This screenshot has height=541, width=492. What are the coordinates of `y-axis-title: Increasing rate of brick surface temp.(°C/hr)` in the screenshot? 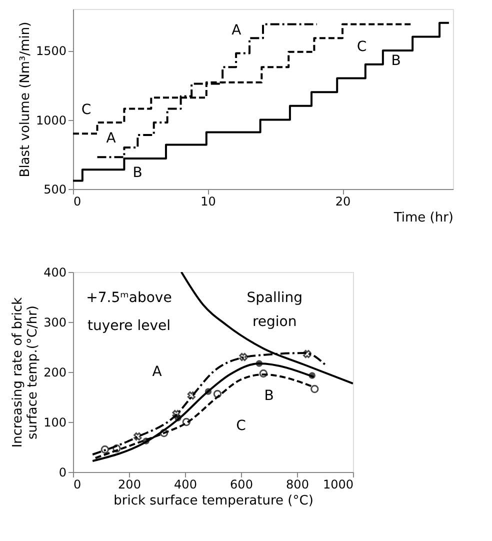 It's located at (25, 372).